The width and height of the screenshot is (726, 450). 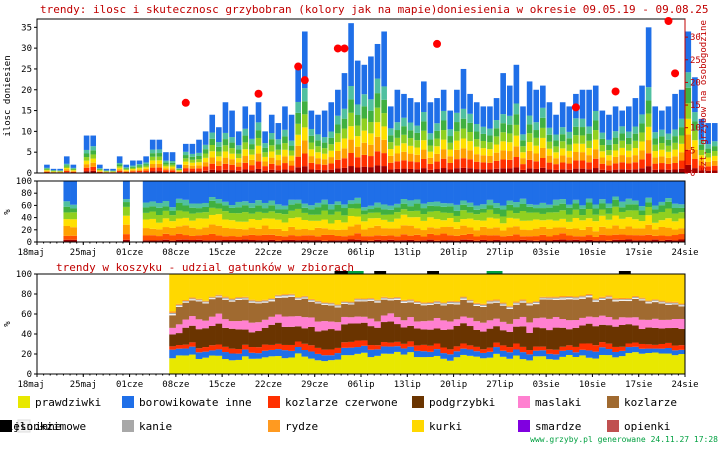 What do you see at coordinates (26, 295) in the screenshot?
I see `y-tick-label: 80` at bounding box center [26, 295].